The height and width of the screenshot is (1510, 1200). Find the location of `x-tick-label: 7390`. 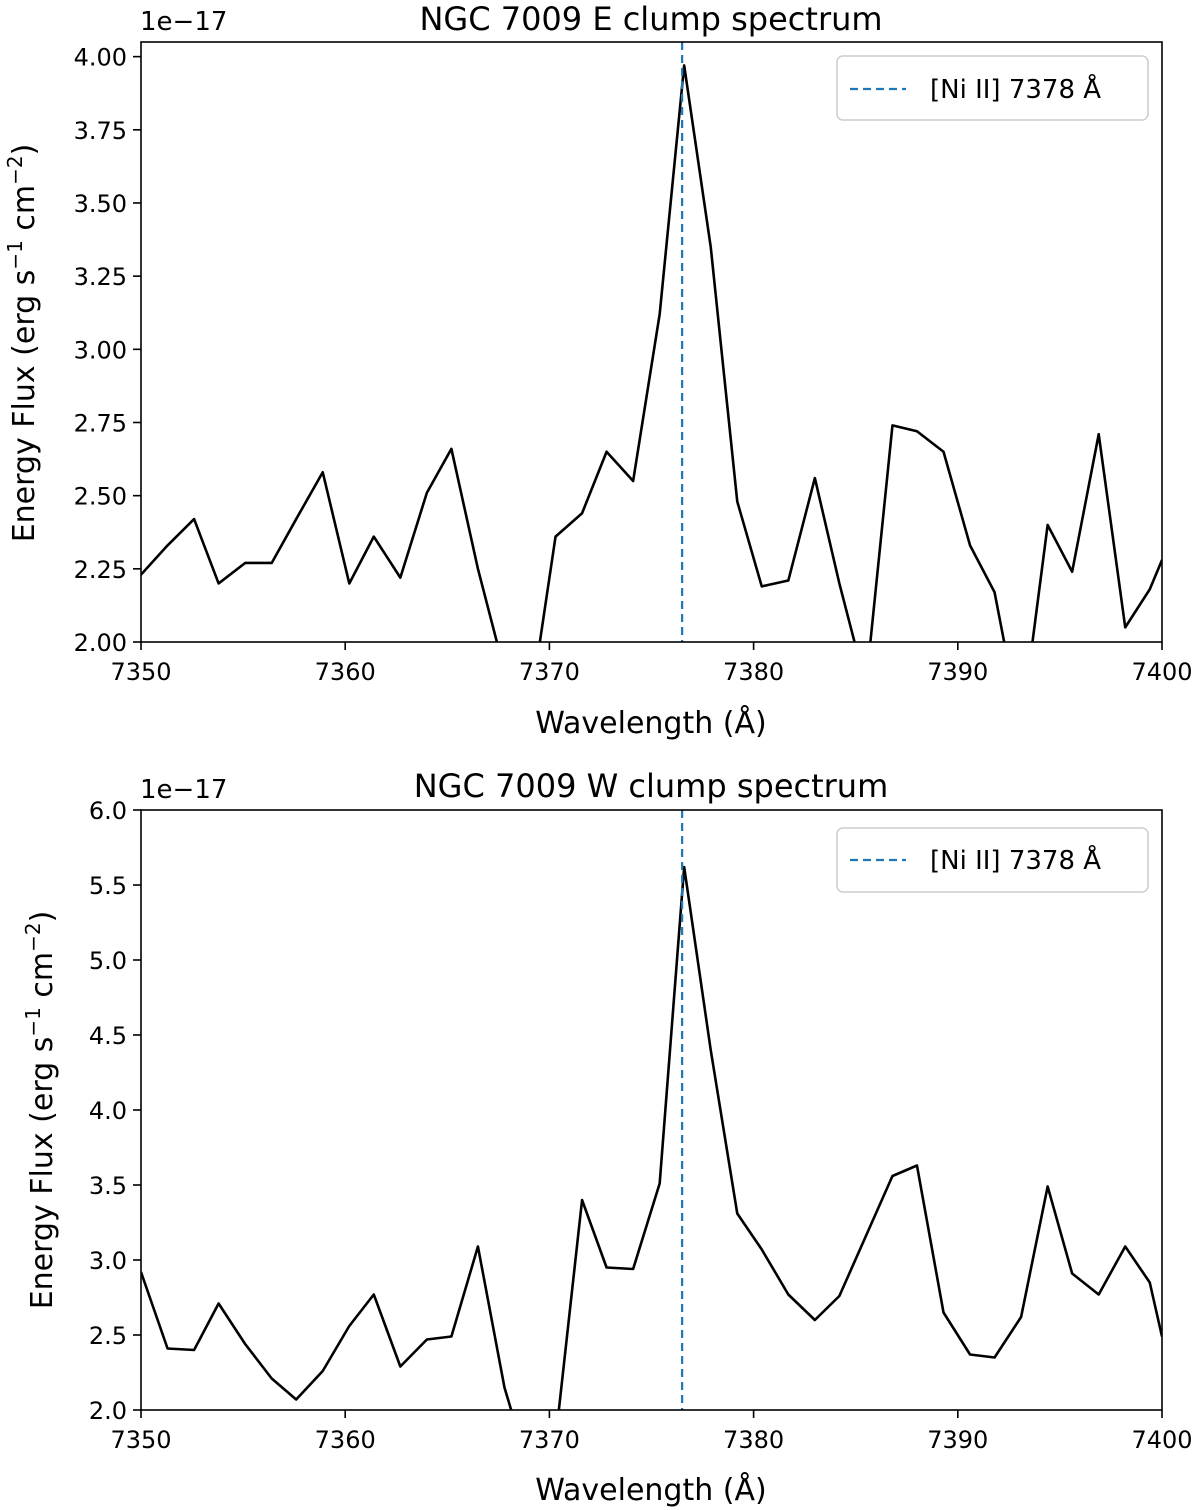

x-tick-label: 7390 is located at coordinates (957, 1440).